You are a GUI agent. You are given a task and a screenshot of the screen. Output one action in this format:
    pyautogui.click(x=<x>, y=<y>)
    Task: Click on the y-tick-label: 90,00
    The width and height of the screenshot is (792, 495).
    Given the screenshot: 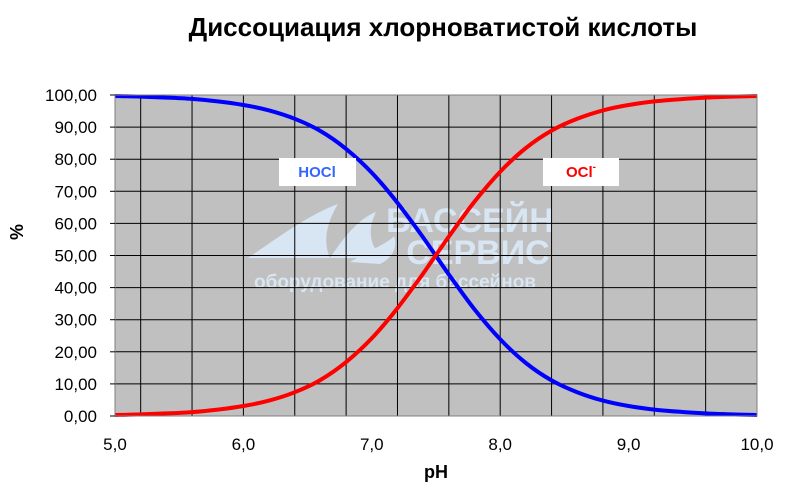 What is the action you would take?
    pyautogui.click(x=75, y=127)
    